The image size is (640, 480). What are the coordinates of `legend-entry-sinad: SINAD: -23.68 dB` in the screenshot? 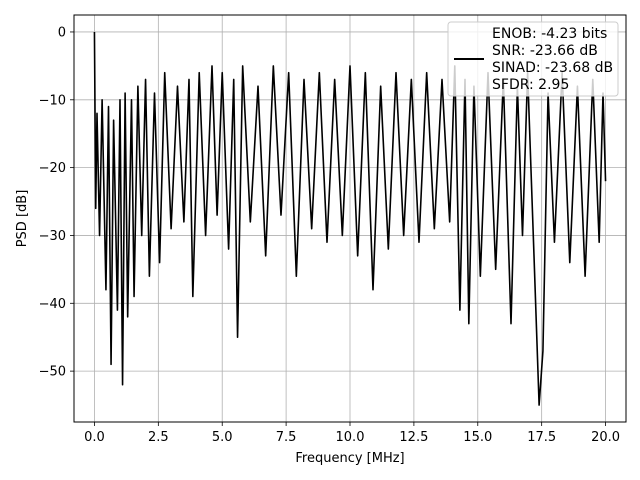 It's located at (552, 68).